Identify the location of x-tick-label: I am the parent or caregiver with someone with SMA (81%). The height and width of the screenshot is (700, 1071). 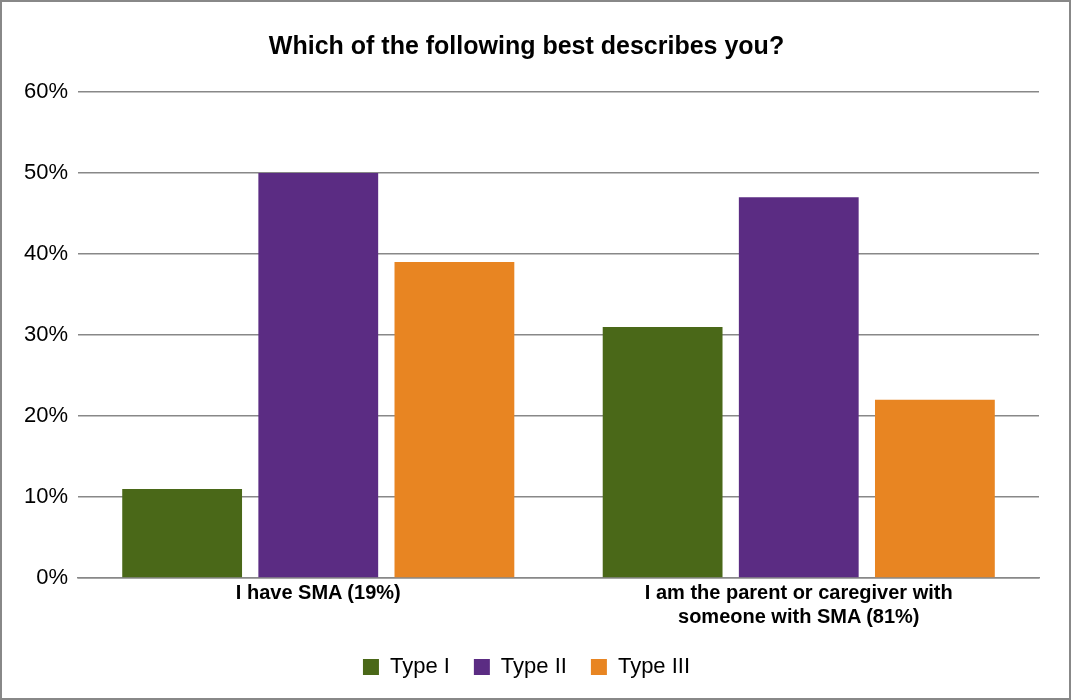
(798, 603).